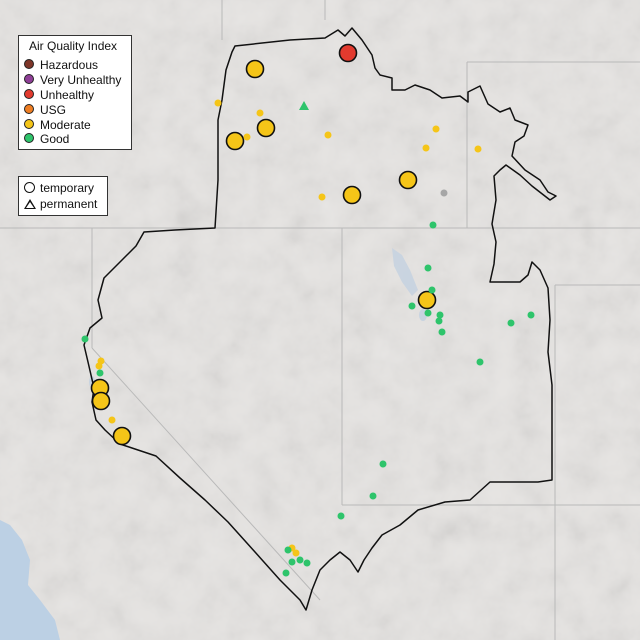  I want to click on monitor-type-legend: temporary permanent, so click(63, 196).